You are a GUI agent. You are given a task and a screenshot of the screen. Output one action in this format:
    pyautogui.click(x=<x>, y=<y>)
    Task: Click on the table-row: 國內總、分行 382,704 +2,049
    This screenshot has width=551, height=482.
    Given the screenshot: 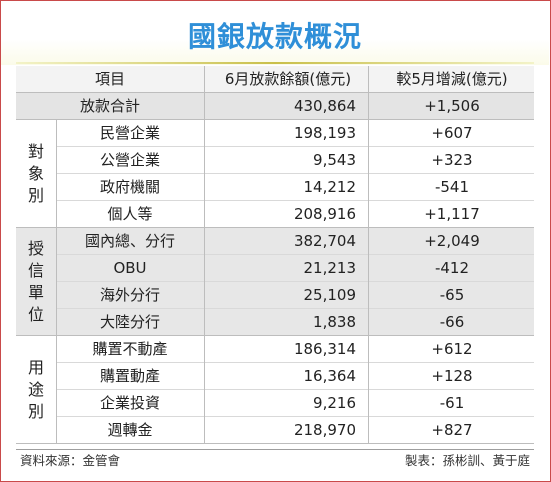 What is the action you would take?
    pyautogui.click(x=295, y=241)
    